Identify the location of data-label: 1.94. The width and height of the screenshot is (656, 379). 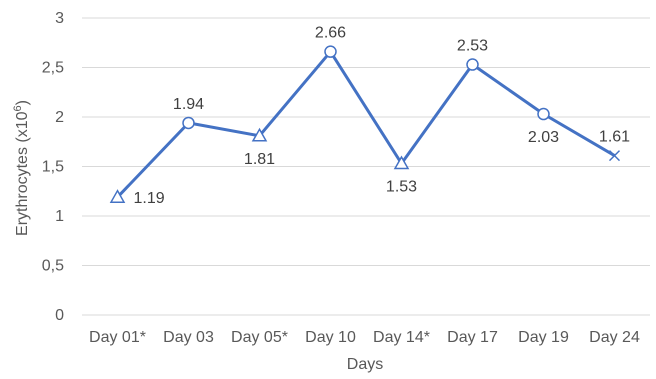
(188, 104).